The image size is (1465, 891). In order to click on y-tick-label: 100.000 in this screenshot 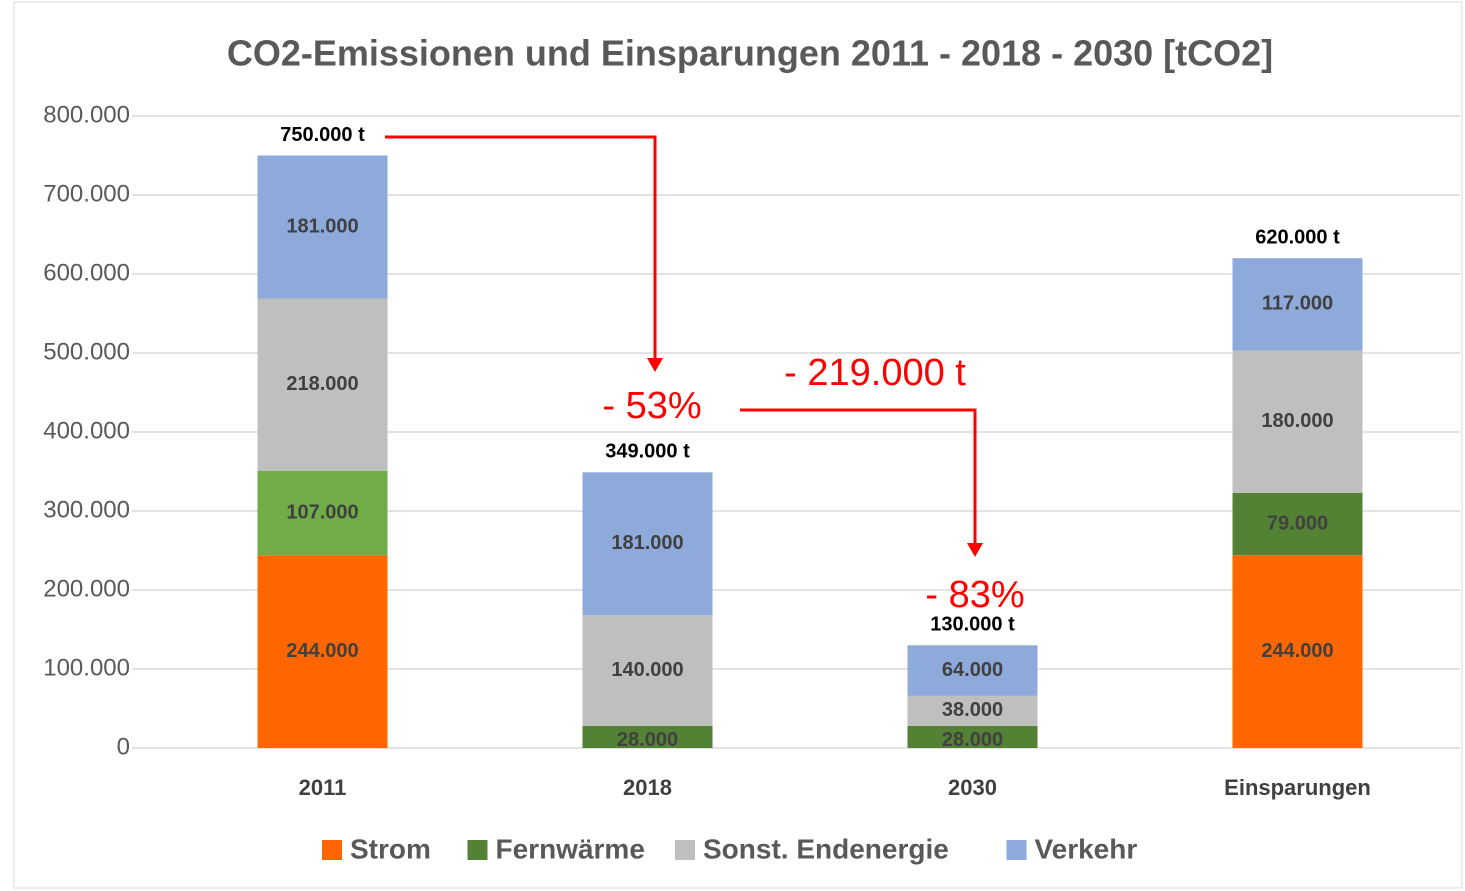, I will do `click(86, 667)`.